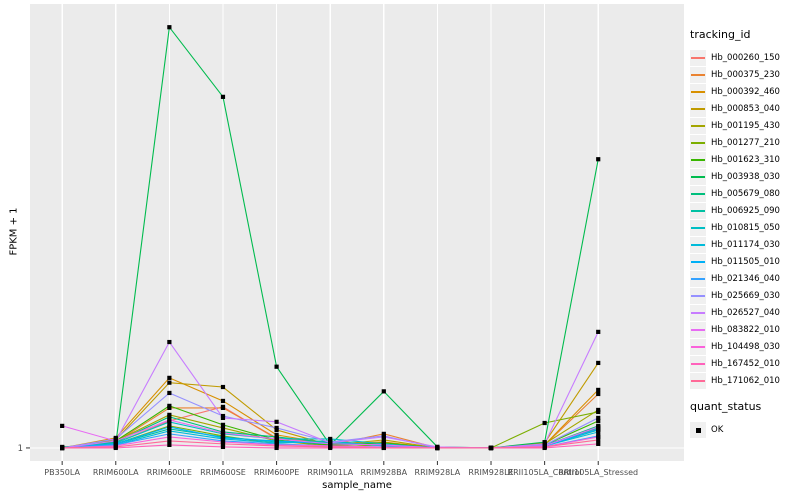  Describe the element at coordinates (745, 261) in the screenshot. I see `legend-label: Hb_011505_010` at that location.